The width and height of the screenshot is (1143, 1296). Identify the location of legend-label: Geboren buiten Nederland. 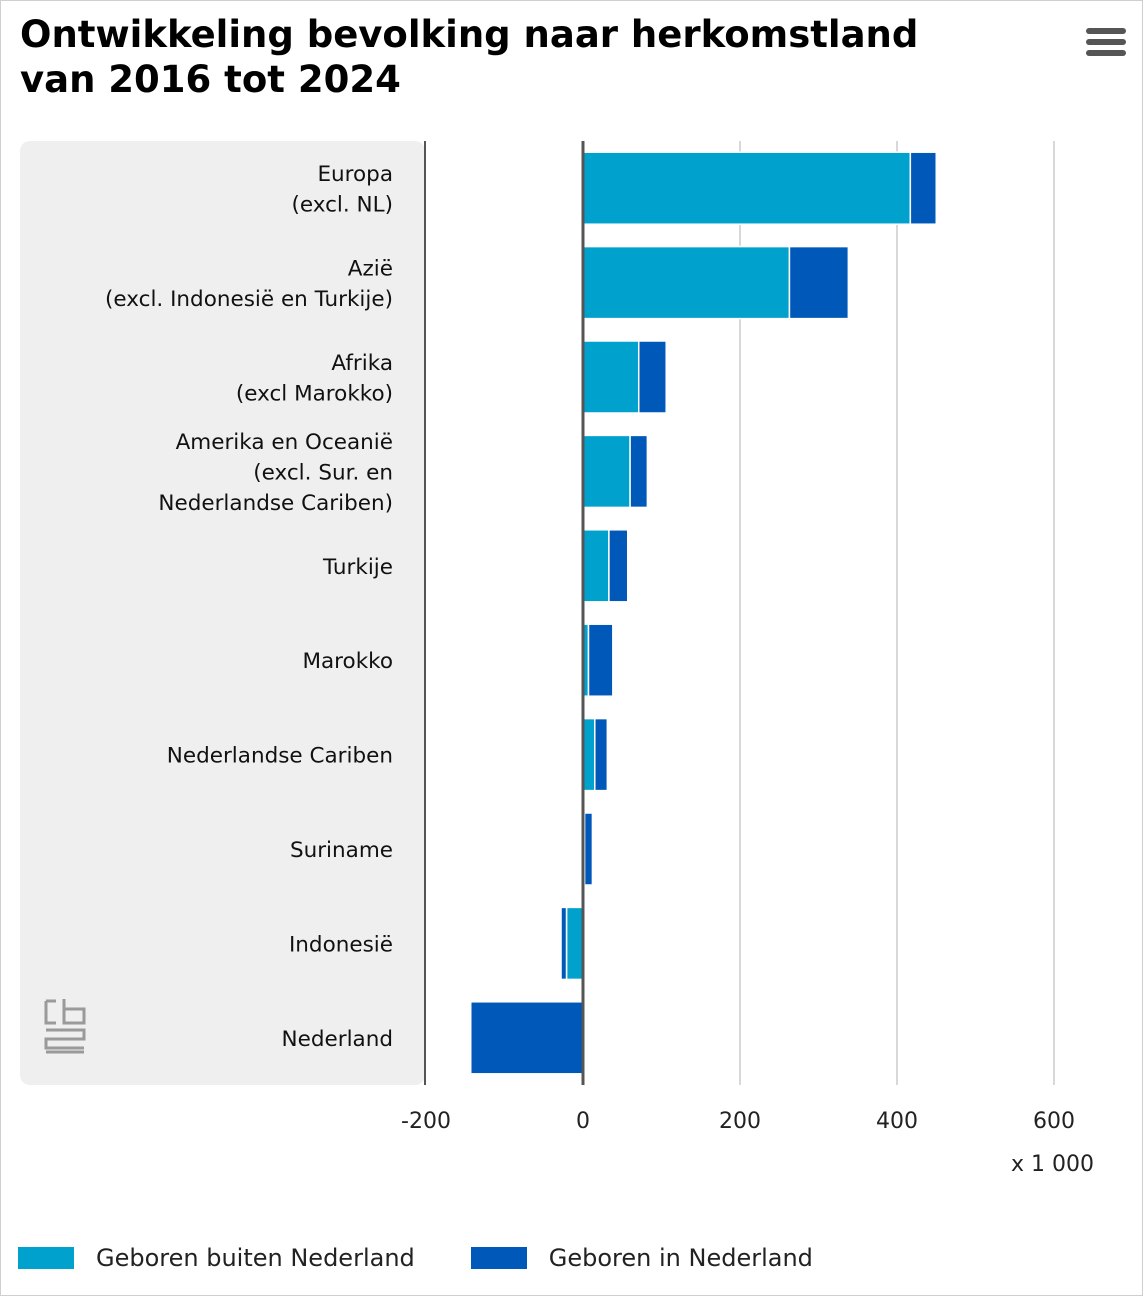
(255, 1258).